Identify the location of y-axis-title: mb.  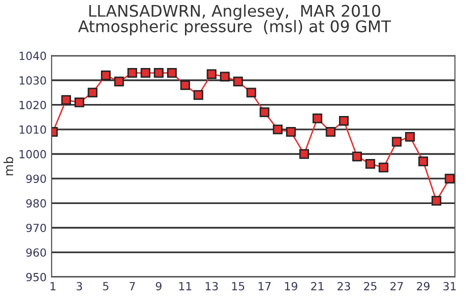
(9, 166).